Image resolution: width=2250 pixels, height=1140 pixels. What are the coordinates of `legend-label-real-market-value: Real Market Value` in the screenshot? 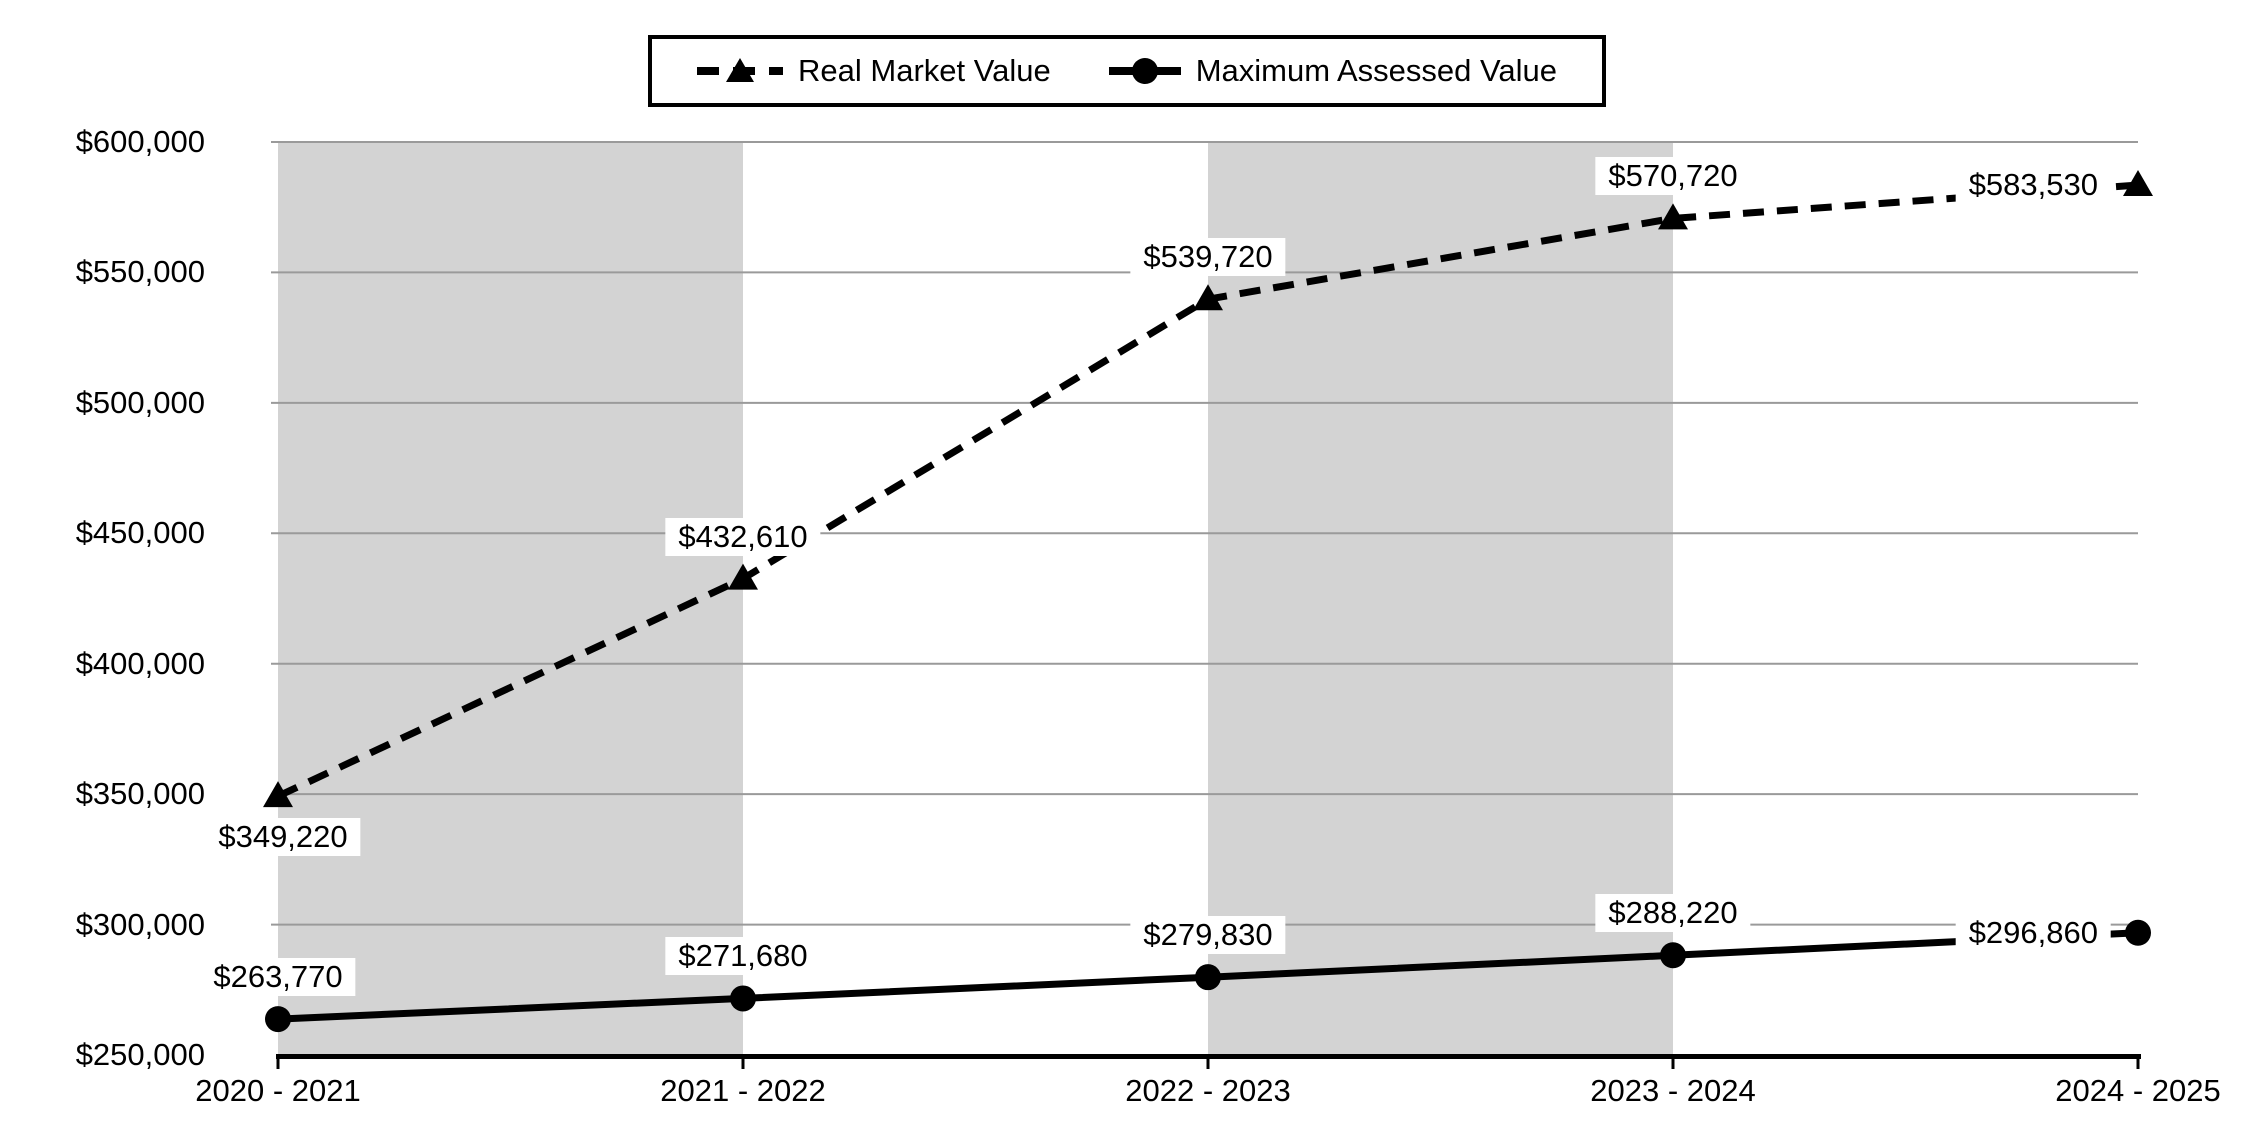 It's located at (924, 70).